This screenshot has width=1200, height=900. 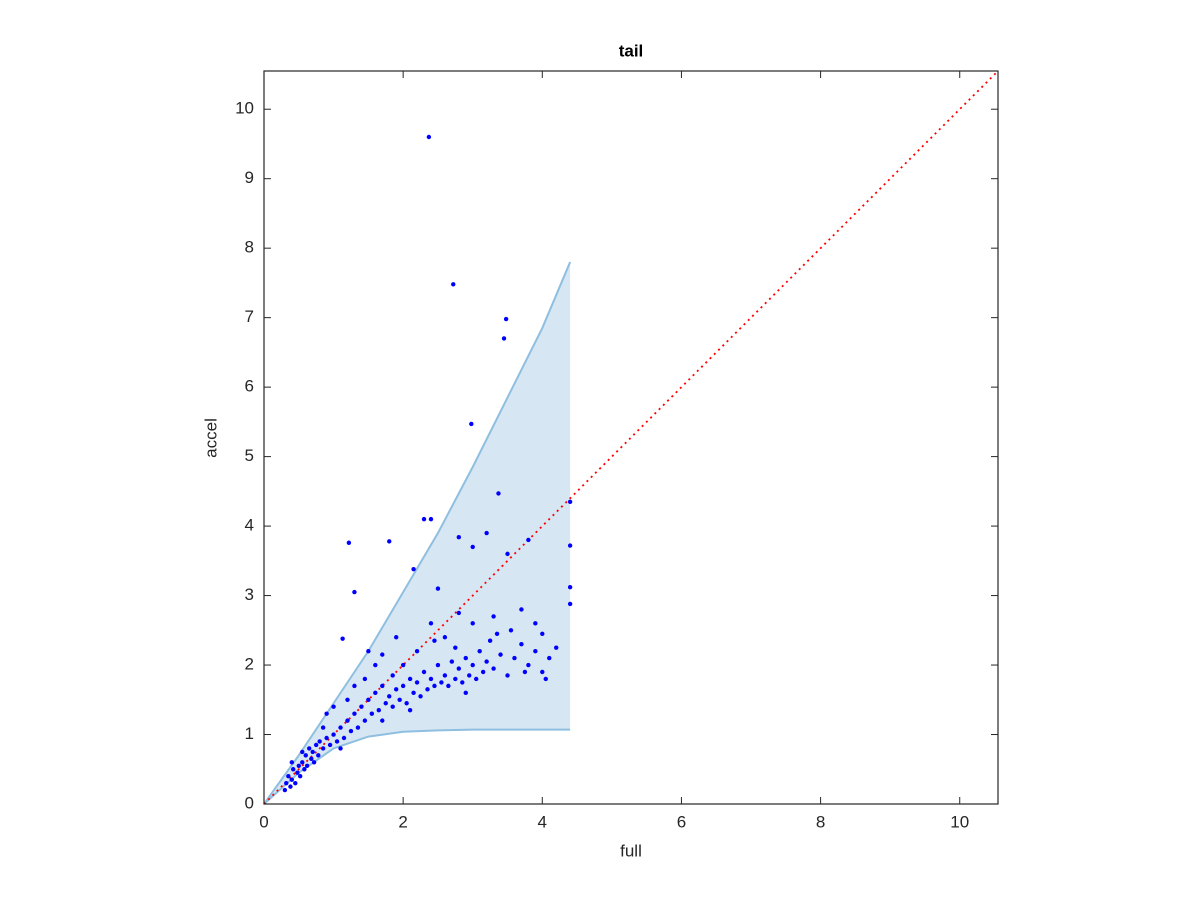 I want to click on x-tick-label: 4, so click(x=542, y=821).